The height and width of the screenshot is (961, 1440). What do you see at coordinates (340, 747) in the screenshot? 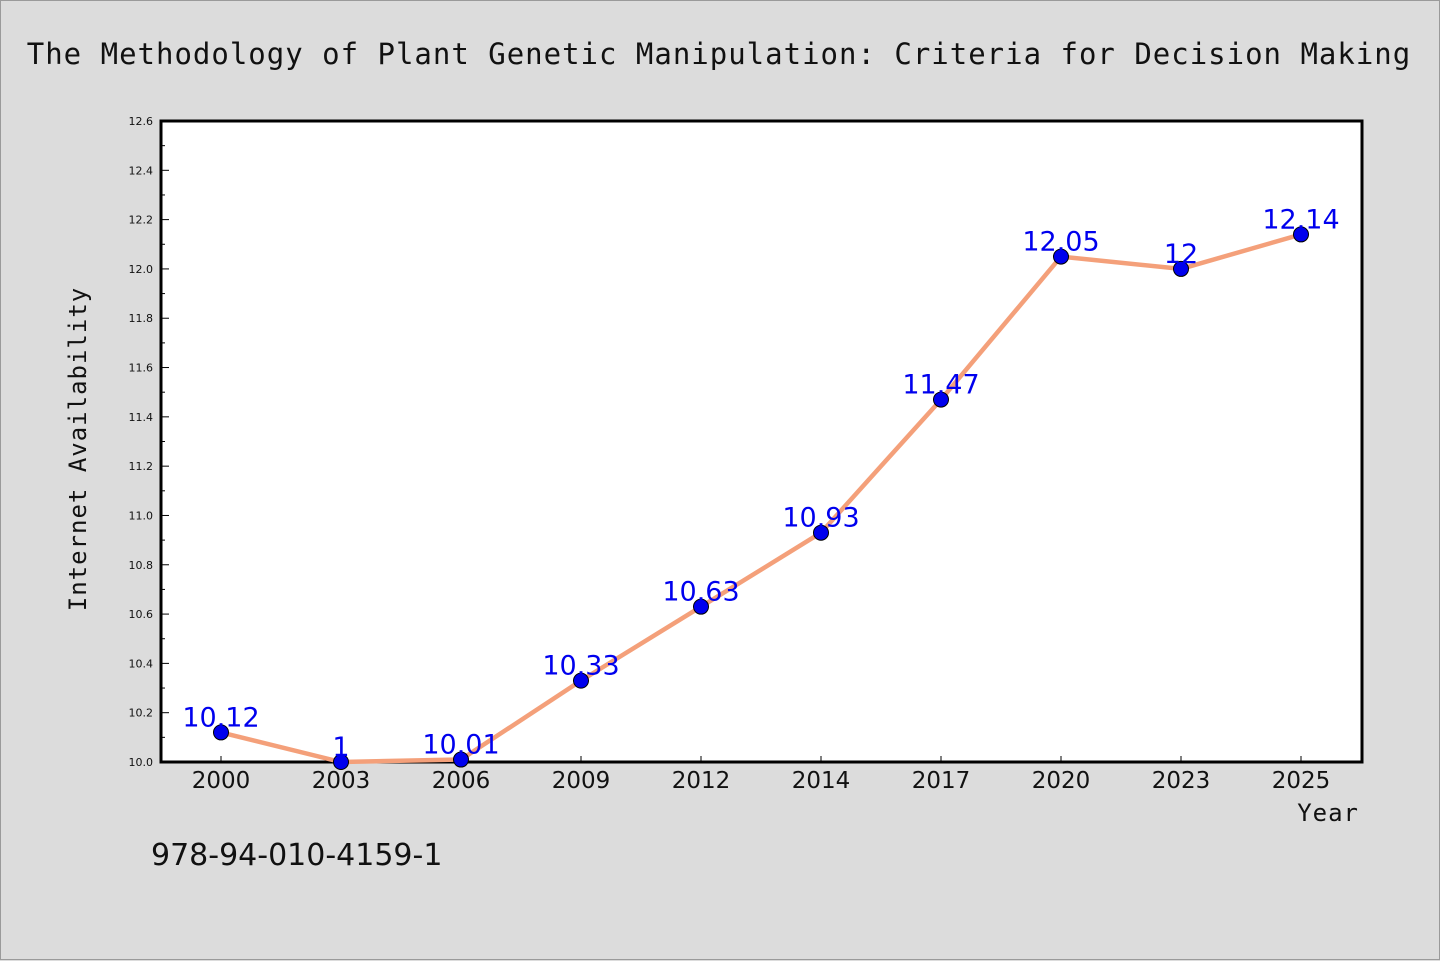
I see `data-label: 1` at bounding box center [340, 747].